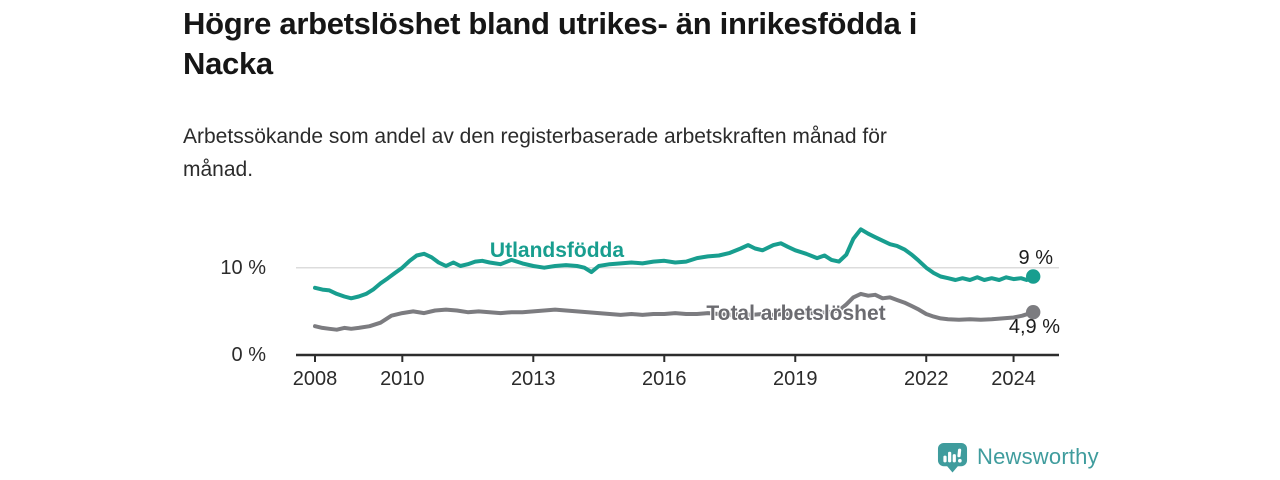 This screenshot has width=1280, height=480. What do you see at coordinates (533, 379) in the screenshot?
I see `x-axis-label-2013: 2013` at bounding box center [533, 379].